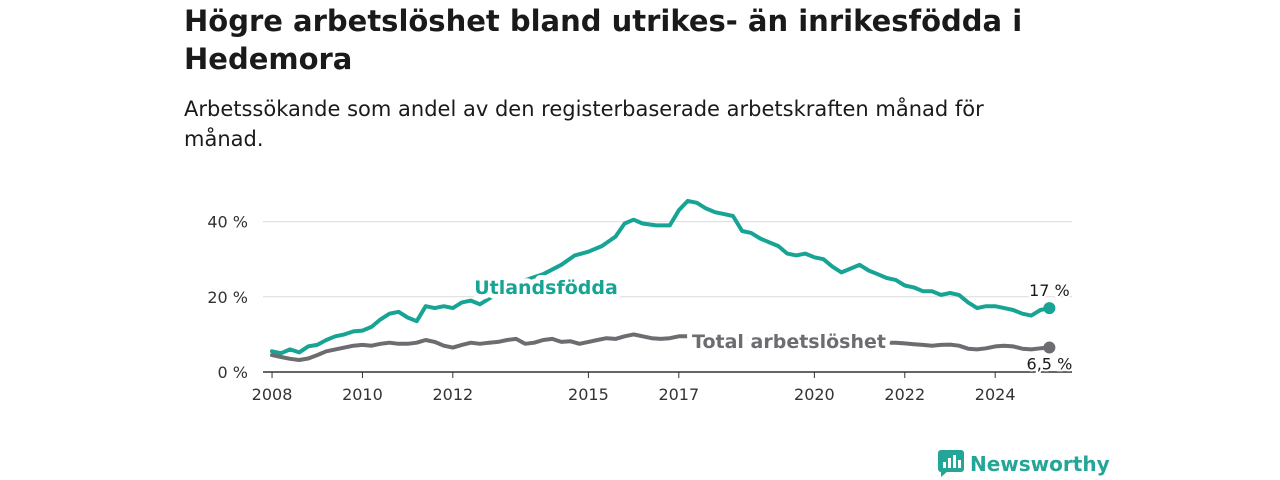 The image size is (1280, 480). I want to click on series-line-total, so click(661, 347).